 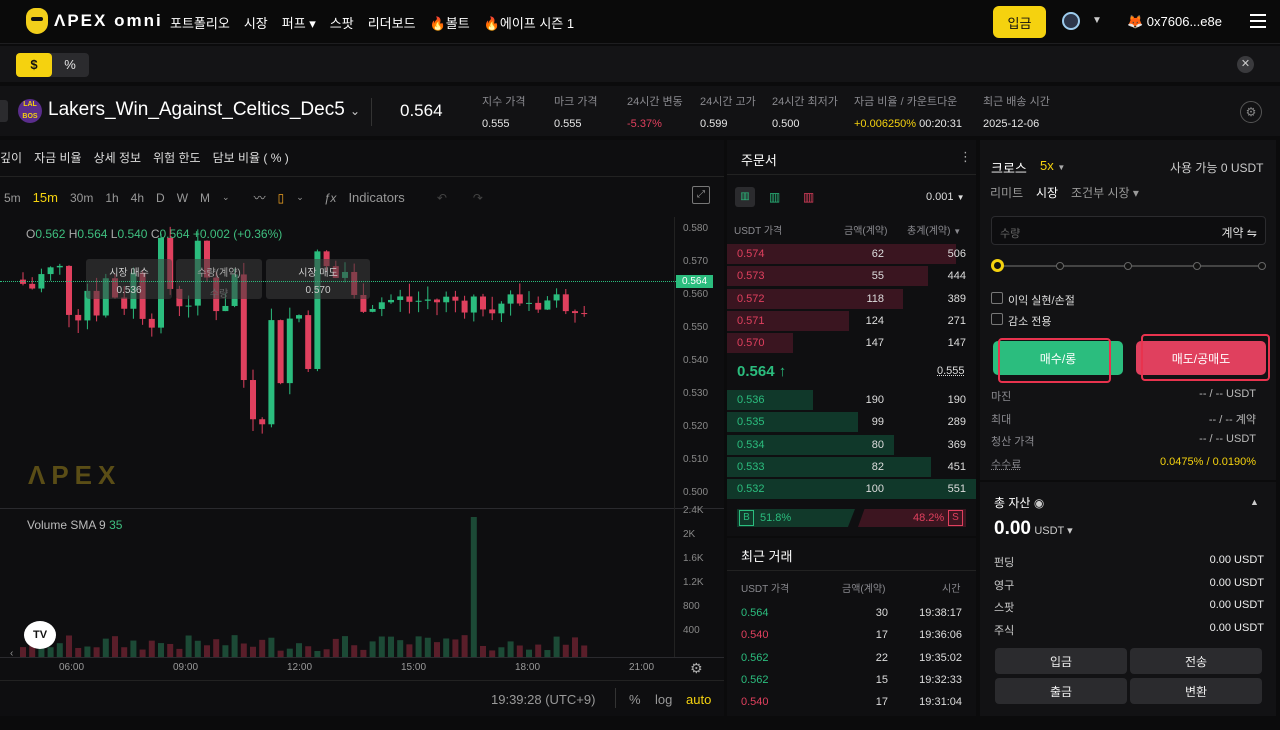 I want to click on pane-divider, so click(x=362, y=508).